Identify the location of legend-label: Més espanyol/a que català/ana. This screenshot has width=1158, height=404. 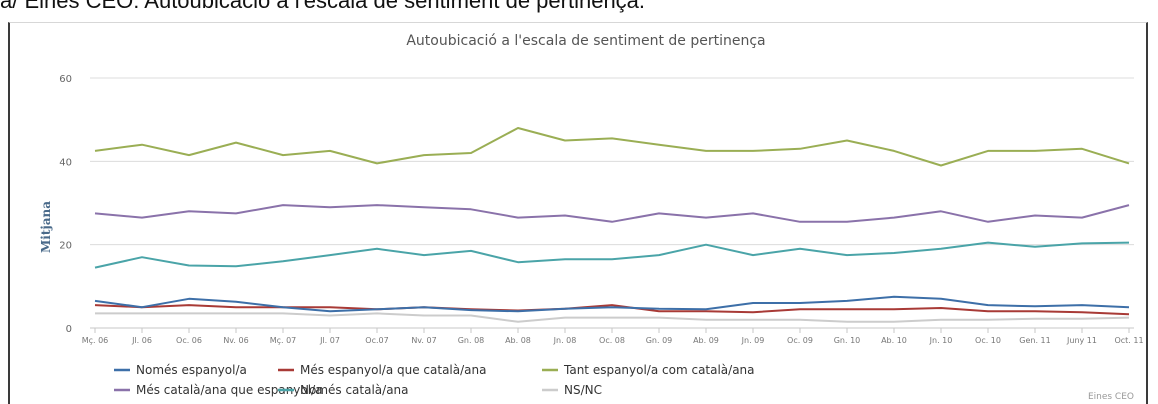
(393, 370).